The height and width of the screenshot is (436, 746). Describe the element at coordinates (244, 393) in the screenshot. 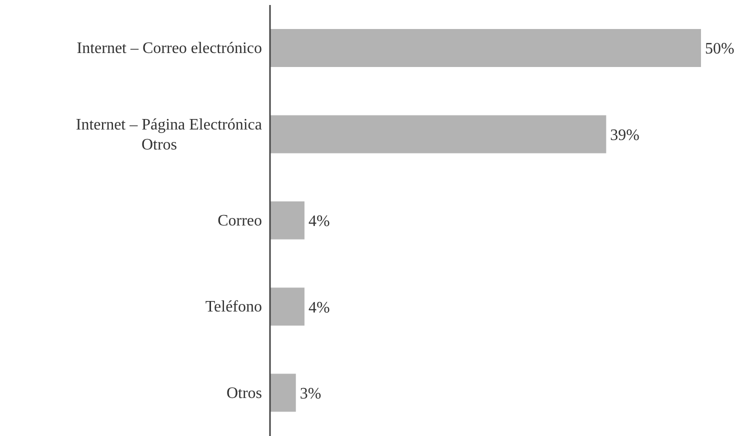

I see `y-tick-label: Otros` at that location.